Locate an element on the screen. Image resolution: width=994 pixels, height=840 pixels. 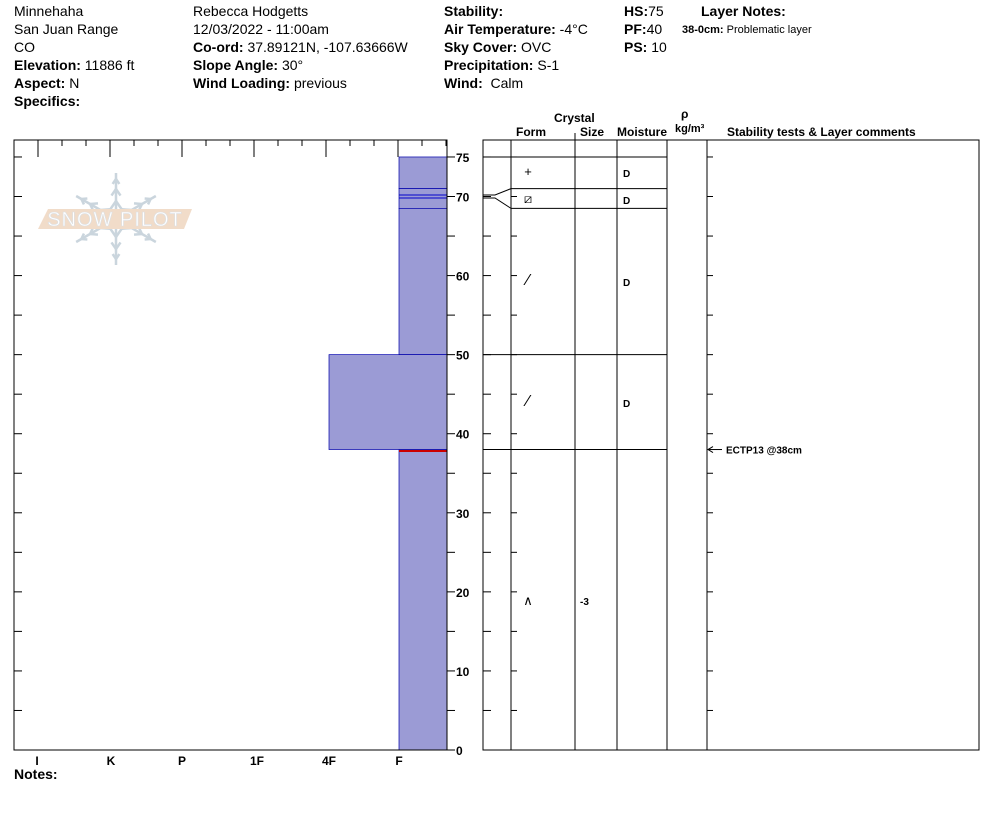
layer-note-range: 38-0cm: is located at coordinates (703, 30).